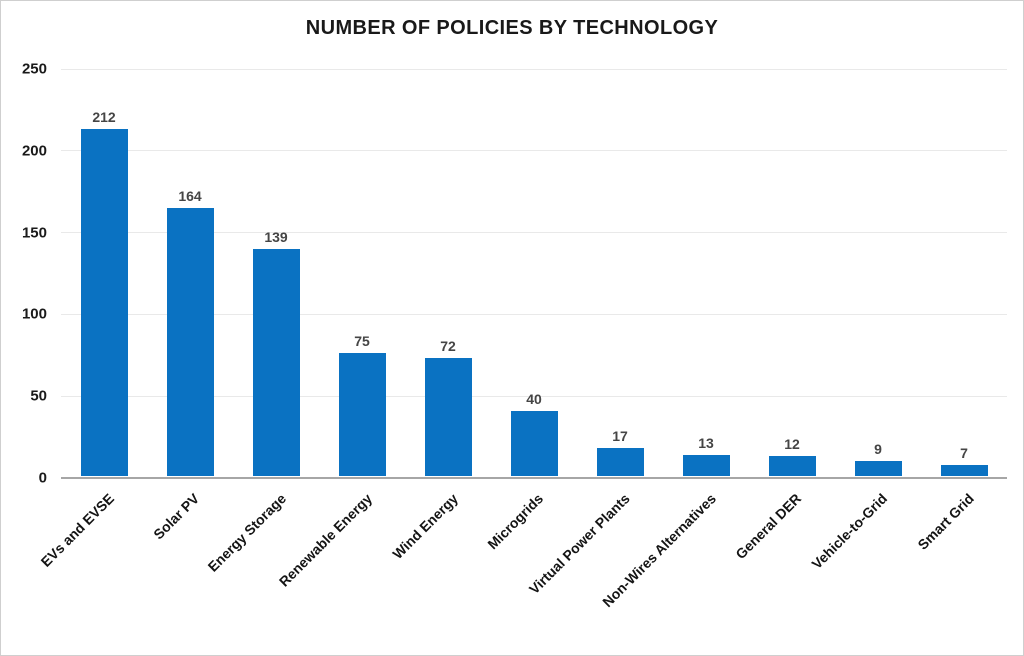 Image resolution: width=1024 pixels, height=656 pixels. I want to click on bar-slot: 17, so click(620, 452).